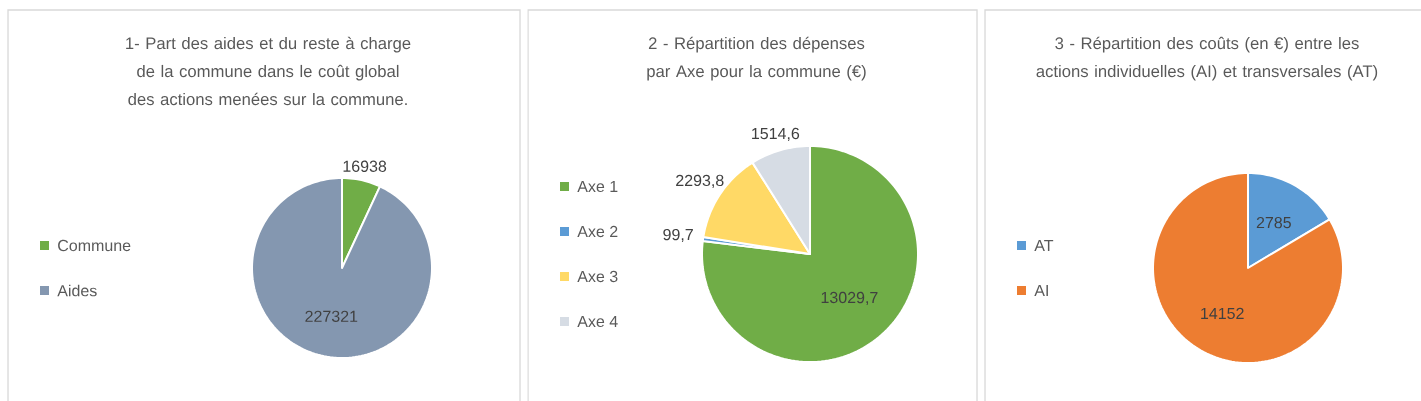  I want to click on legend-label: AI, so click(1041, 291).